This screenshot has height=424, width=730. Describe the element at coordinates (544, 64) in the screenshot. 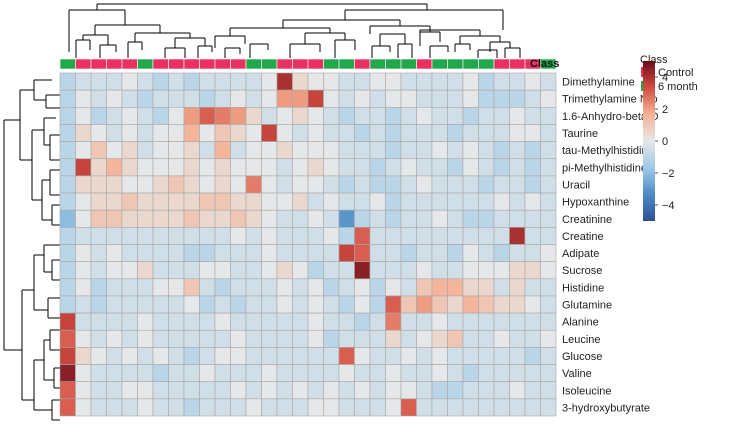

I see `class-annotation-label: Class` at that location.